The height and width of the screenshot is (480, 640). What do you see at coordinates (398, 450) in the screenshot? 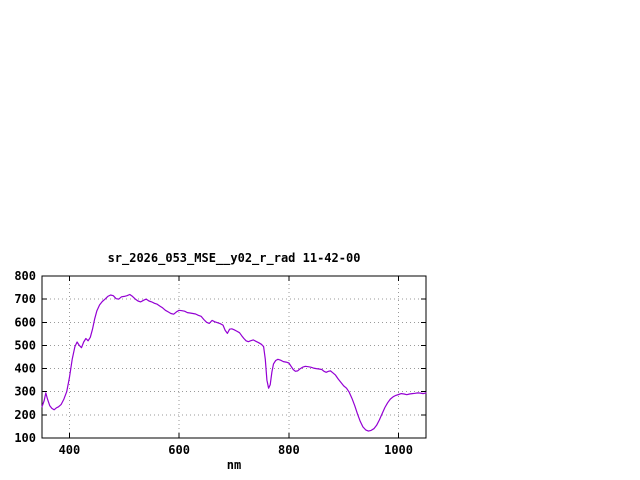
I see `svg-text: 1000` at bounding box center [398, 450].